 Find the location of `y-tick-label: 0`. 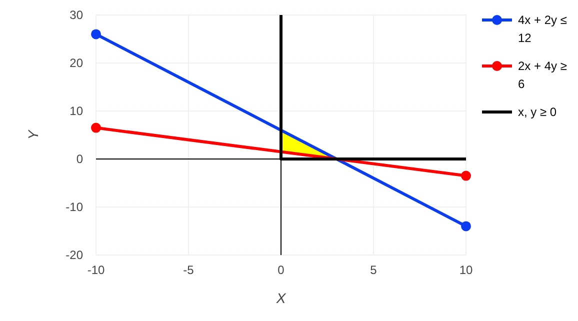

y-tick-label: 0 is located at coordinates (80, 159).